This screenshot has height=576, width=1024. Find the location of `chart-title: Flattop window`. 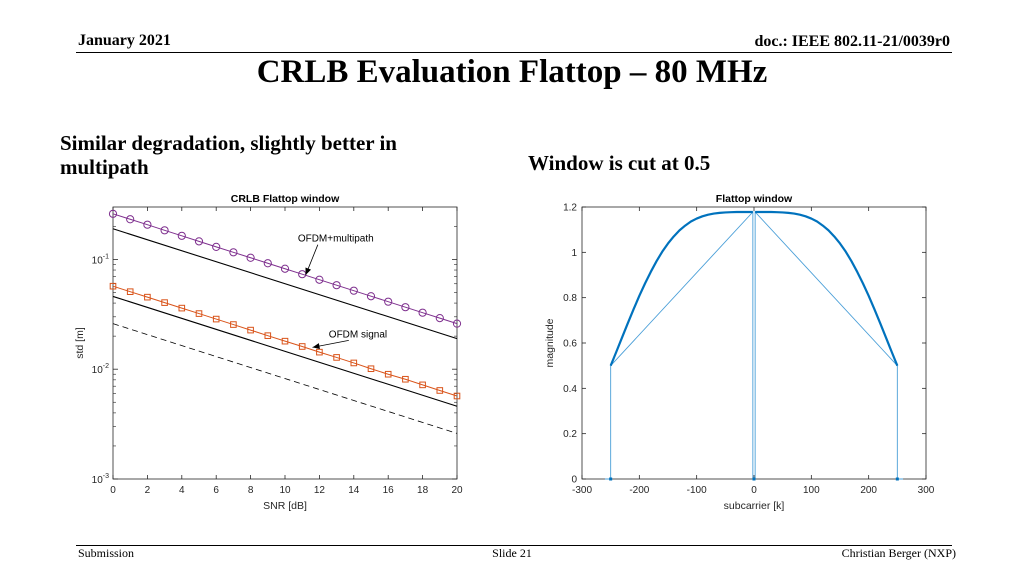

chart-title: Flattop window is located at coordinates (754, 199).